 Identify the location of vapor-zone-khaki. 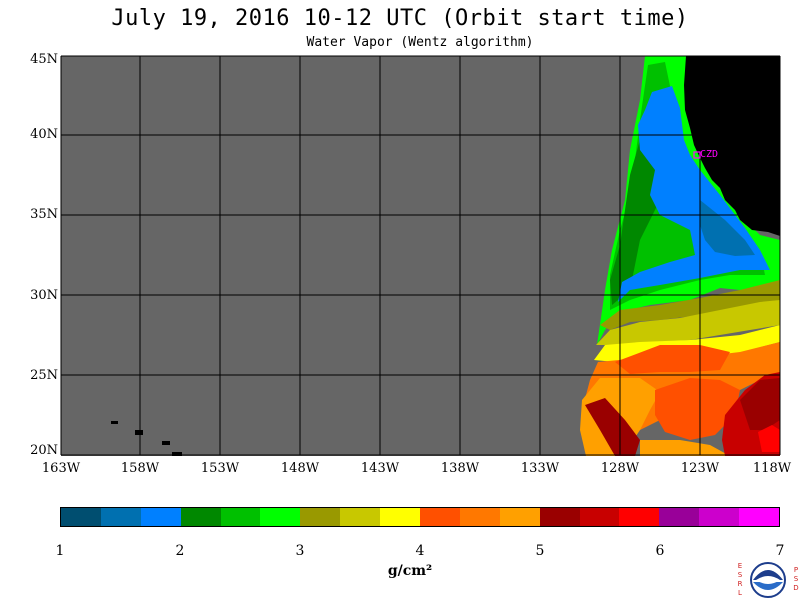
(688, 322).